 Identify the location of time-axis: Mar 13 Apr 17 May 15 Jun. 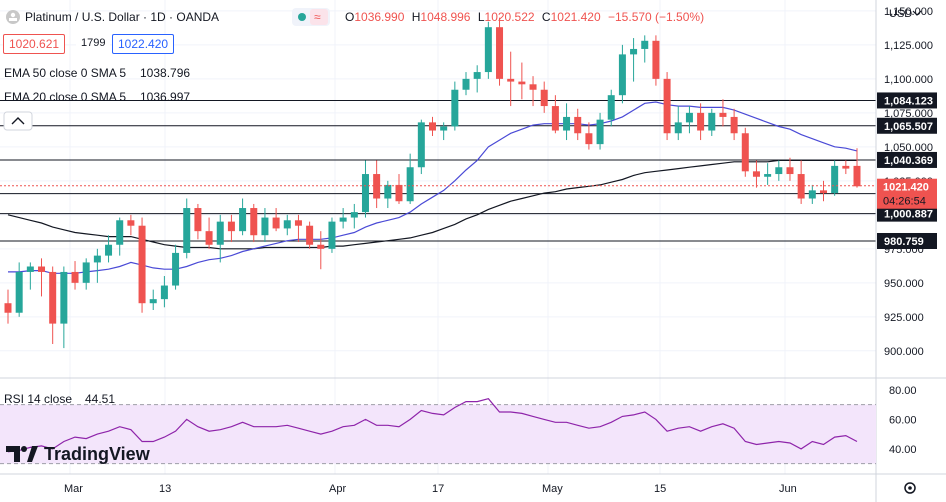
(430, 489).